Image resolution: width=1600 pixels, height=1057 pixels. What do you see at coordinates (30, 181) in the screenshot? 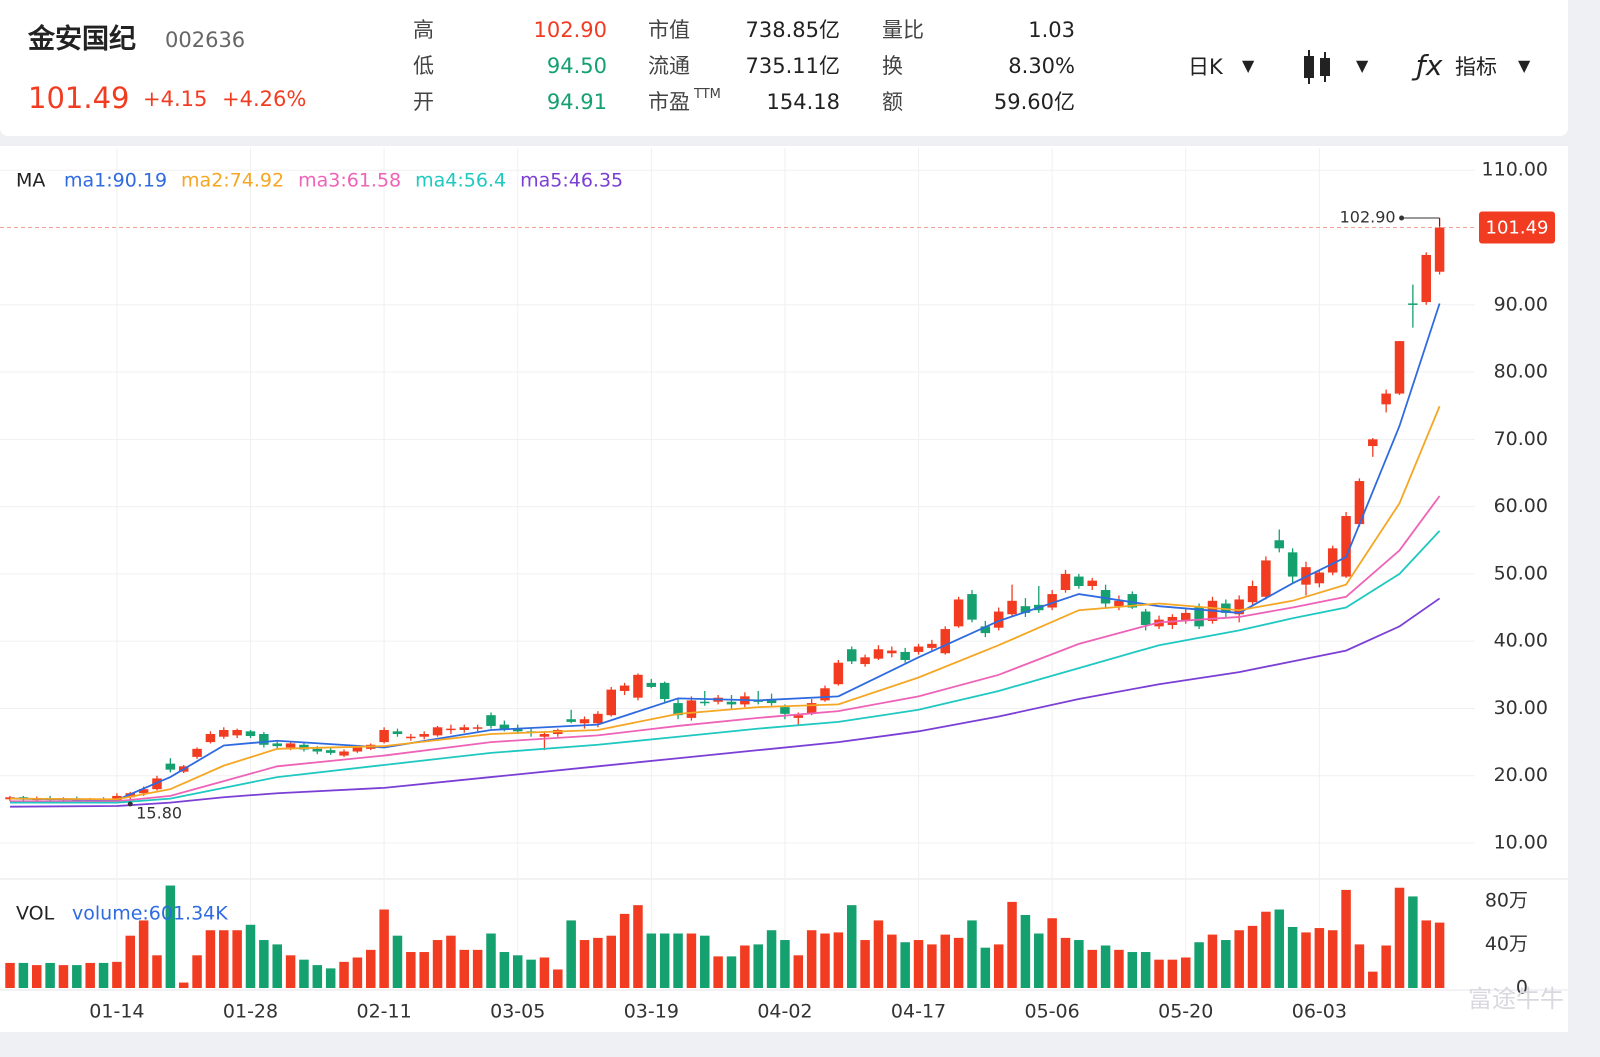
I see `legend-title: MA` at bounding box center [30, 181].